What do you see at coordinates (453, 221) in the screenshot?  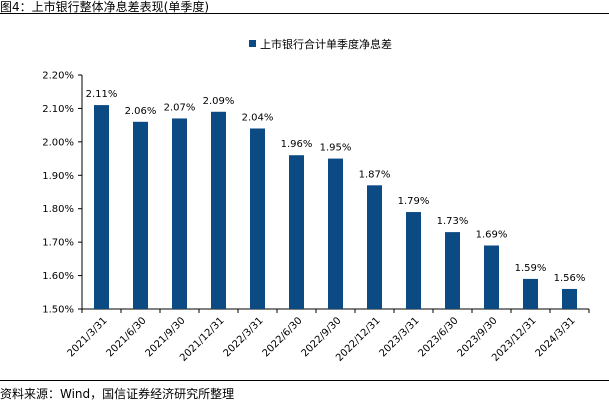 I see `data-label: 1.73%` at bounding box center [453, 221].